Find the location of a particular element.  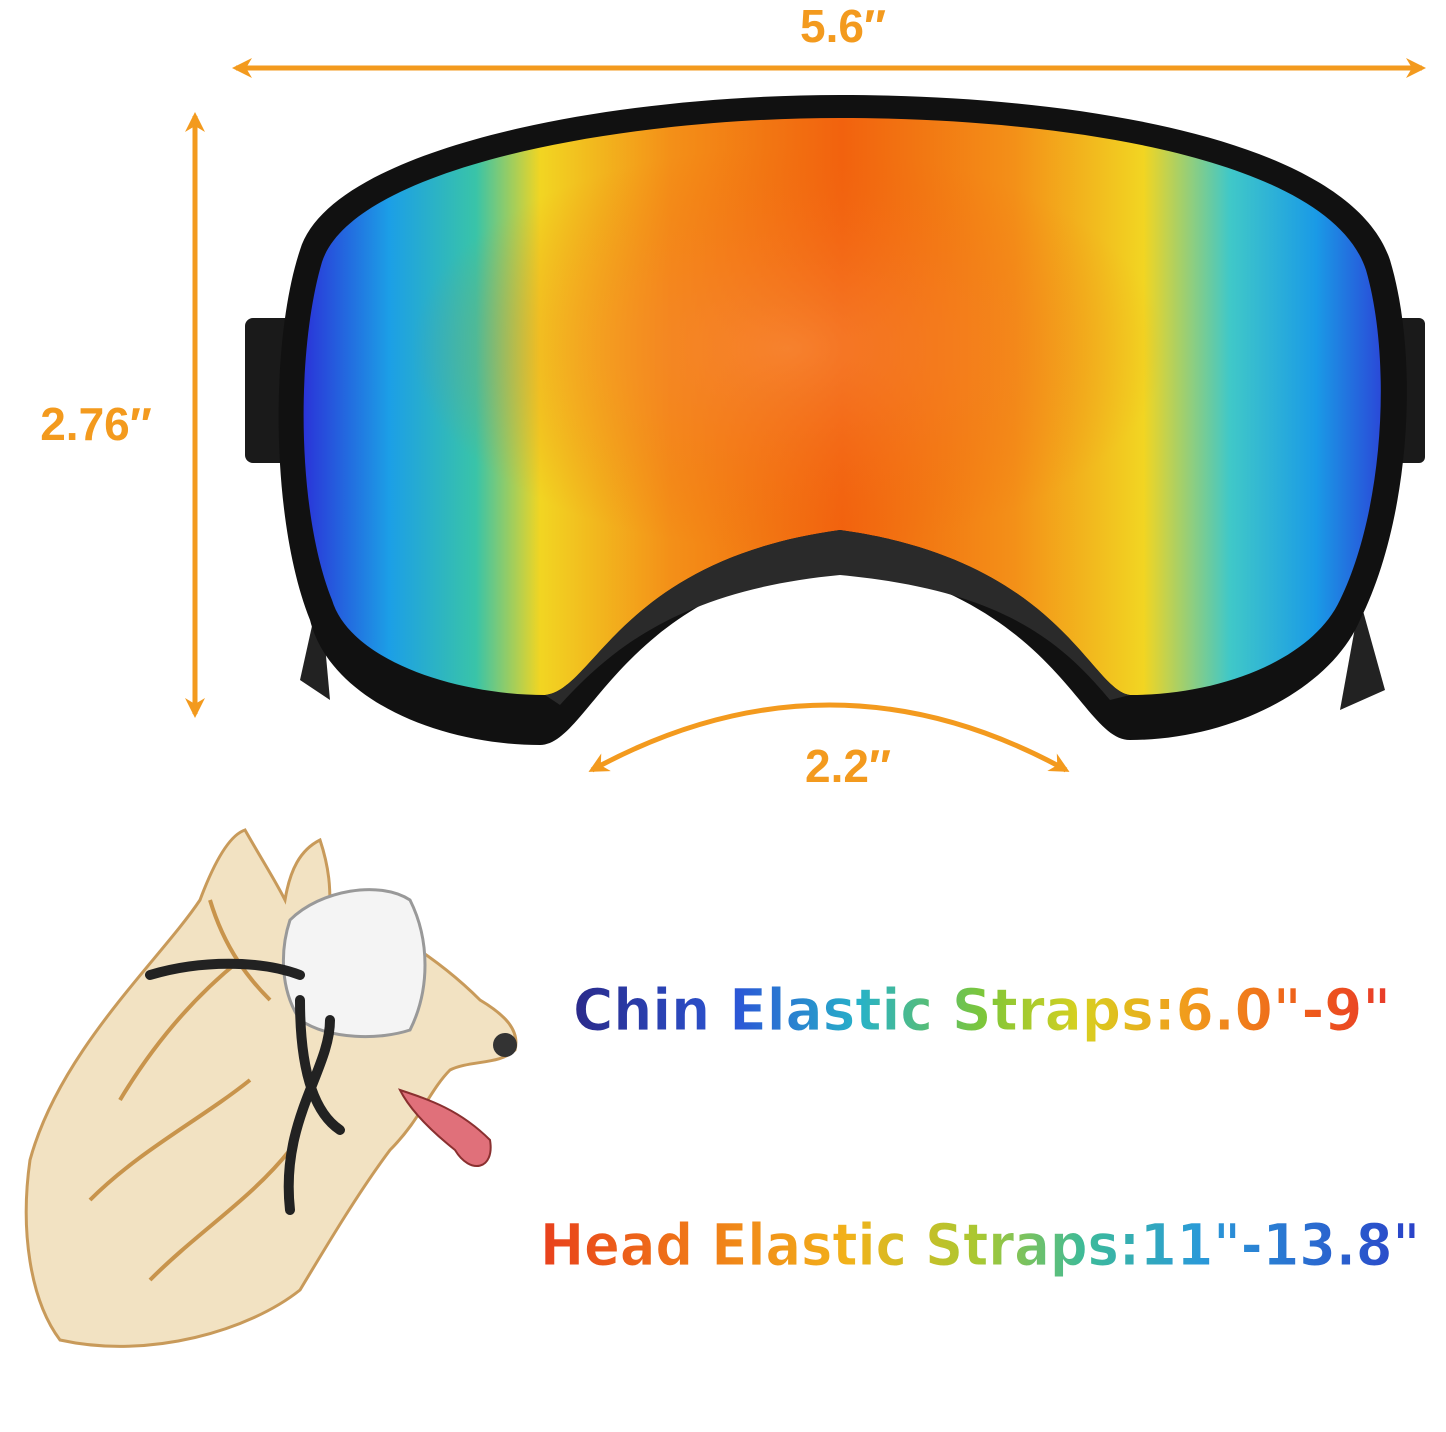

nose-arrow is located at coordinates (829, 737).